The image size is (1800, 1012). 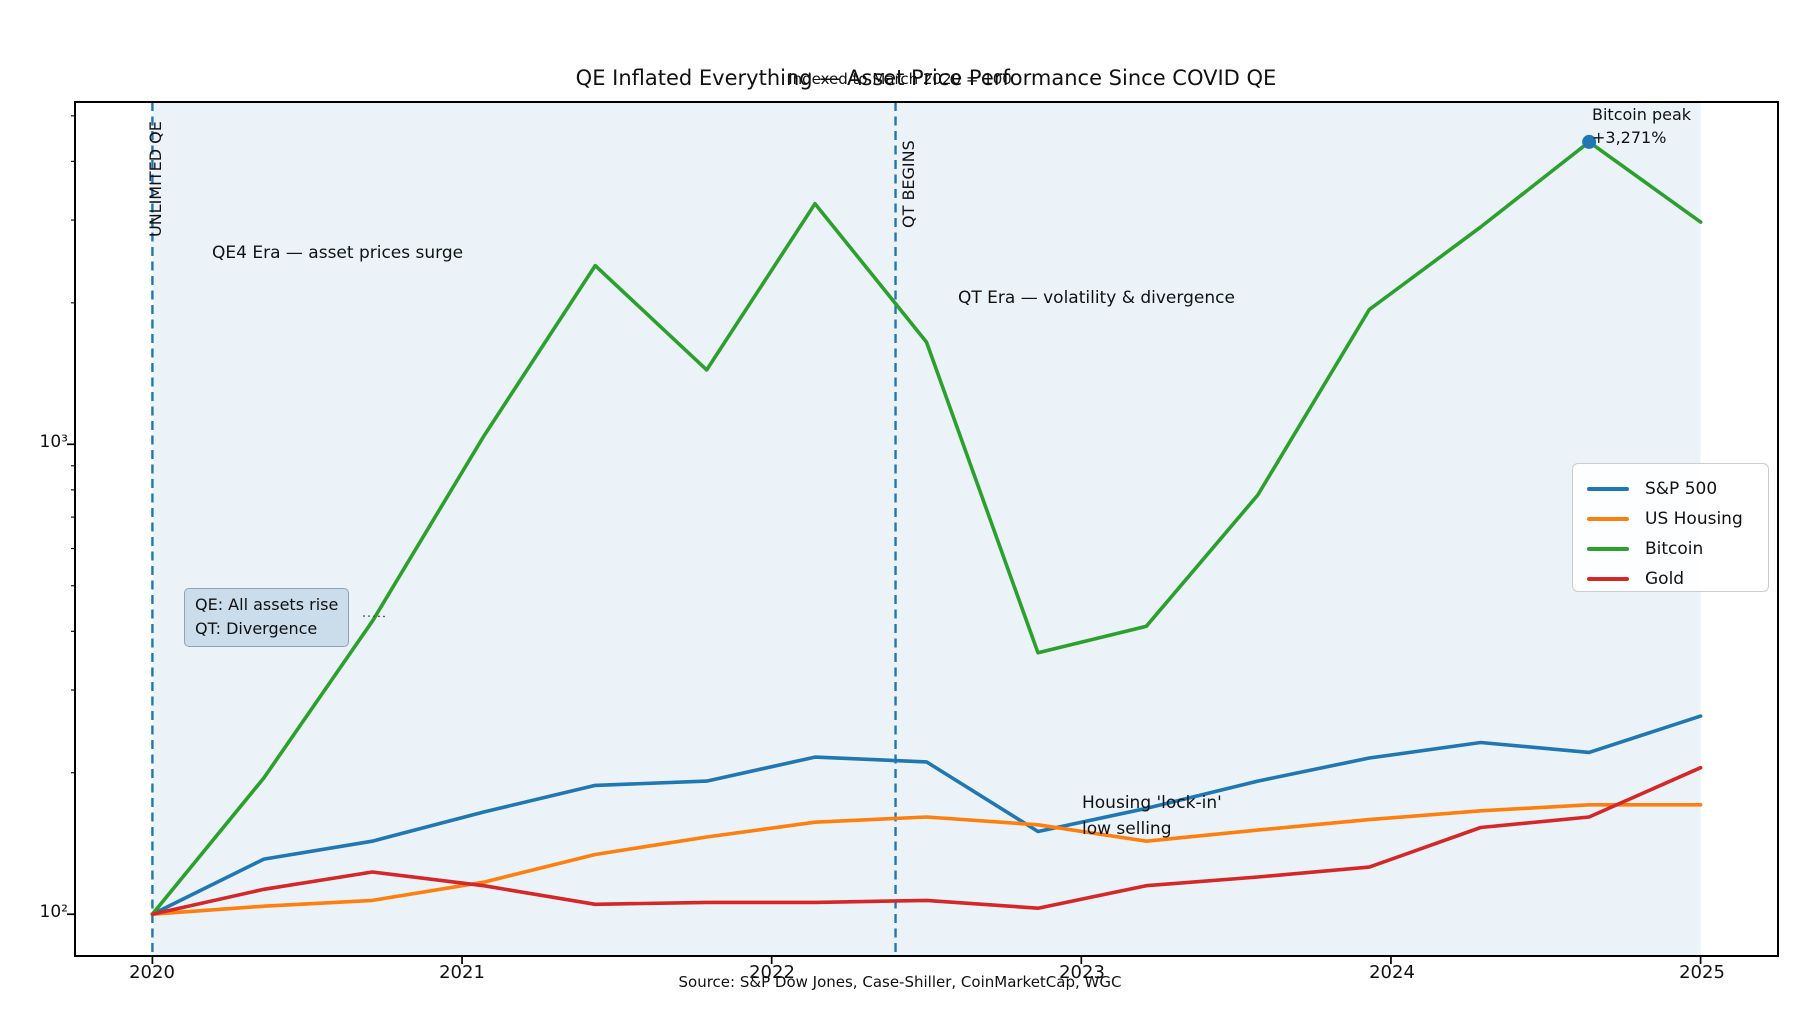 I want to click on gold-swatch, so click(x=1608, y=579).